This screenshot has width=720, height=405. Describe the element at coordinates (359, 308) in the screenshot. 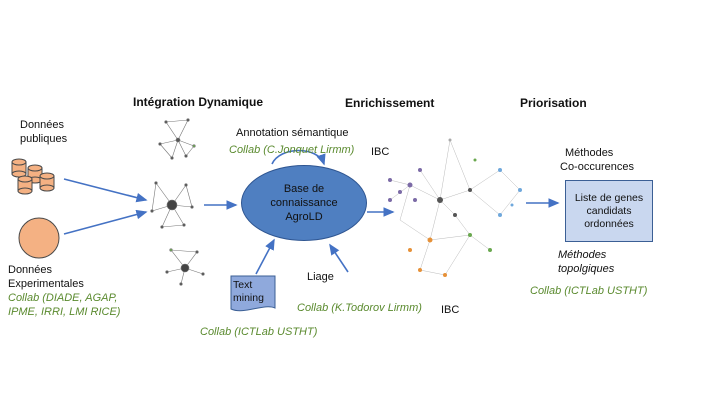

I see `linking-collab: Collab (K.Todorov Lirmm)` at that location.